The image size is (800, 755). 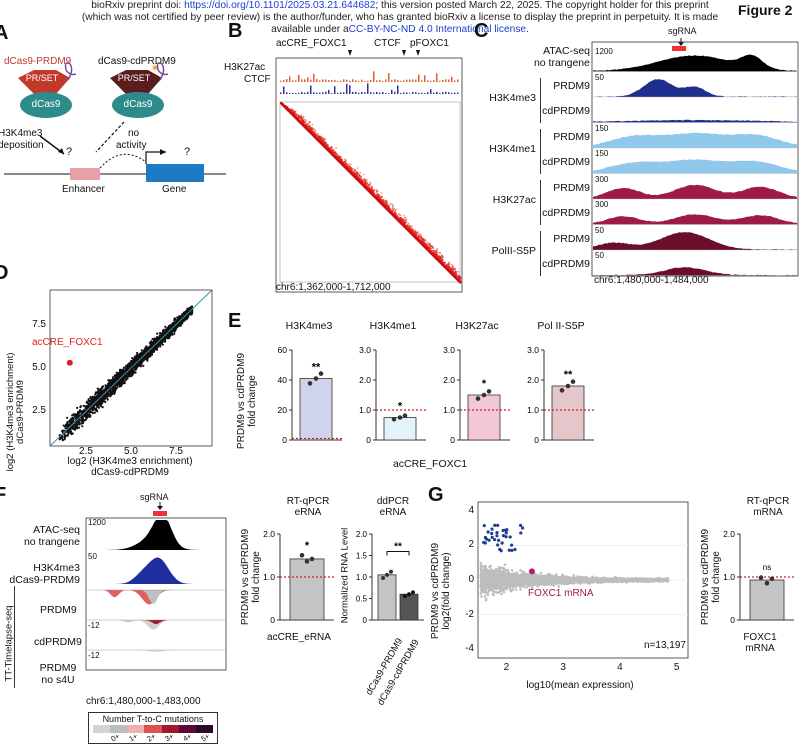 What do you see at coordinates (3, 495) in the screenshot?
I see `panel-label-f: F` at bounding box center [3, 495].